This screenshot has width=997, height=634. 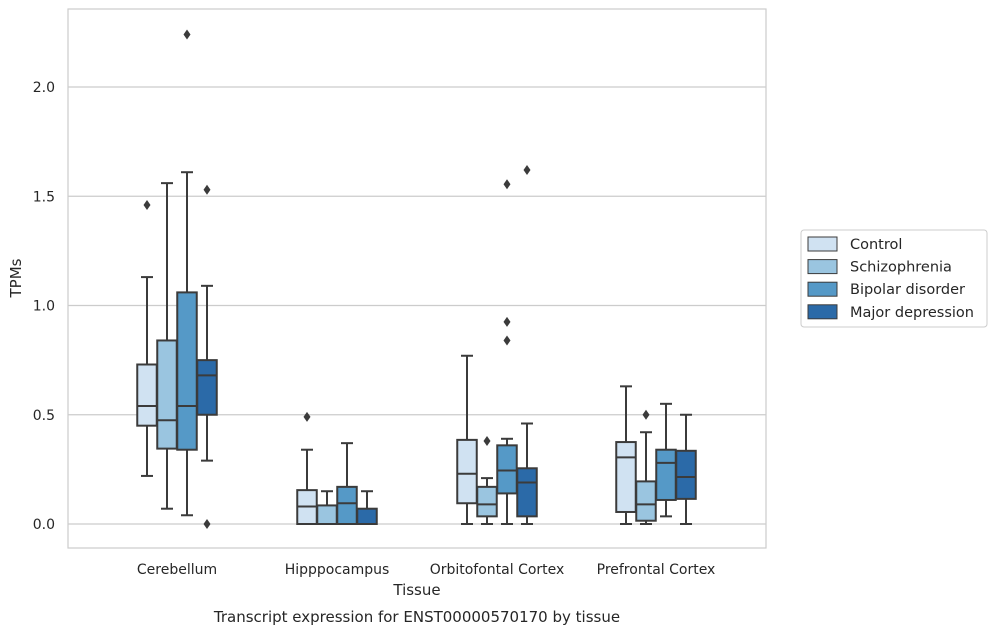 I want to click on legend-label: Major depression, so click(x=912, y=313).